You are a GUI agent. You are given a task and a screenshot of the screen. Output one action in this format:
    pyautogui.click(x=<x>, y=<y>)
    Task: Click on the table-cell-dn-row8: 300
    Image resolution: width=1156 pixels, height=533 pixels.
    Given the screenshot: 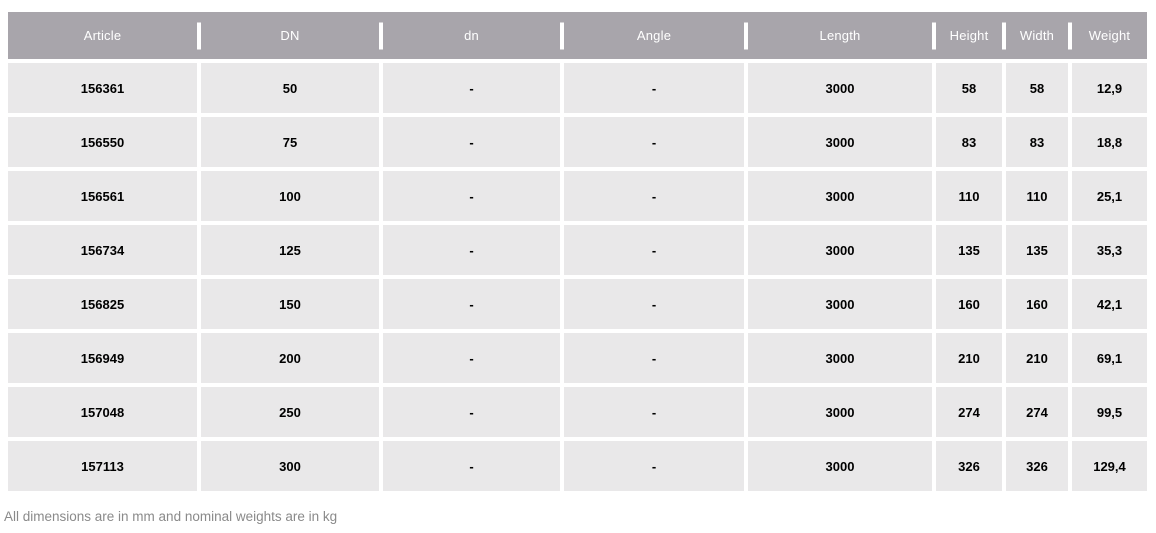 What is the action you would take?
    pyautogui.click(x=290, y=466)
    